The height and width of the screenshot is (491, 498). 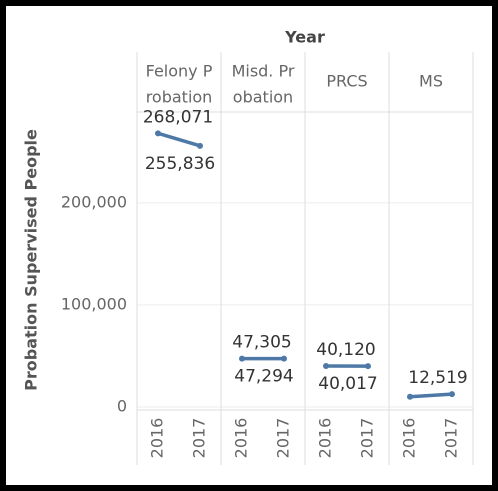 I want to click on panel-header: Felony P, so click(x=179, y=71).